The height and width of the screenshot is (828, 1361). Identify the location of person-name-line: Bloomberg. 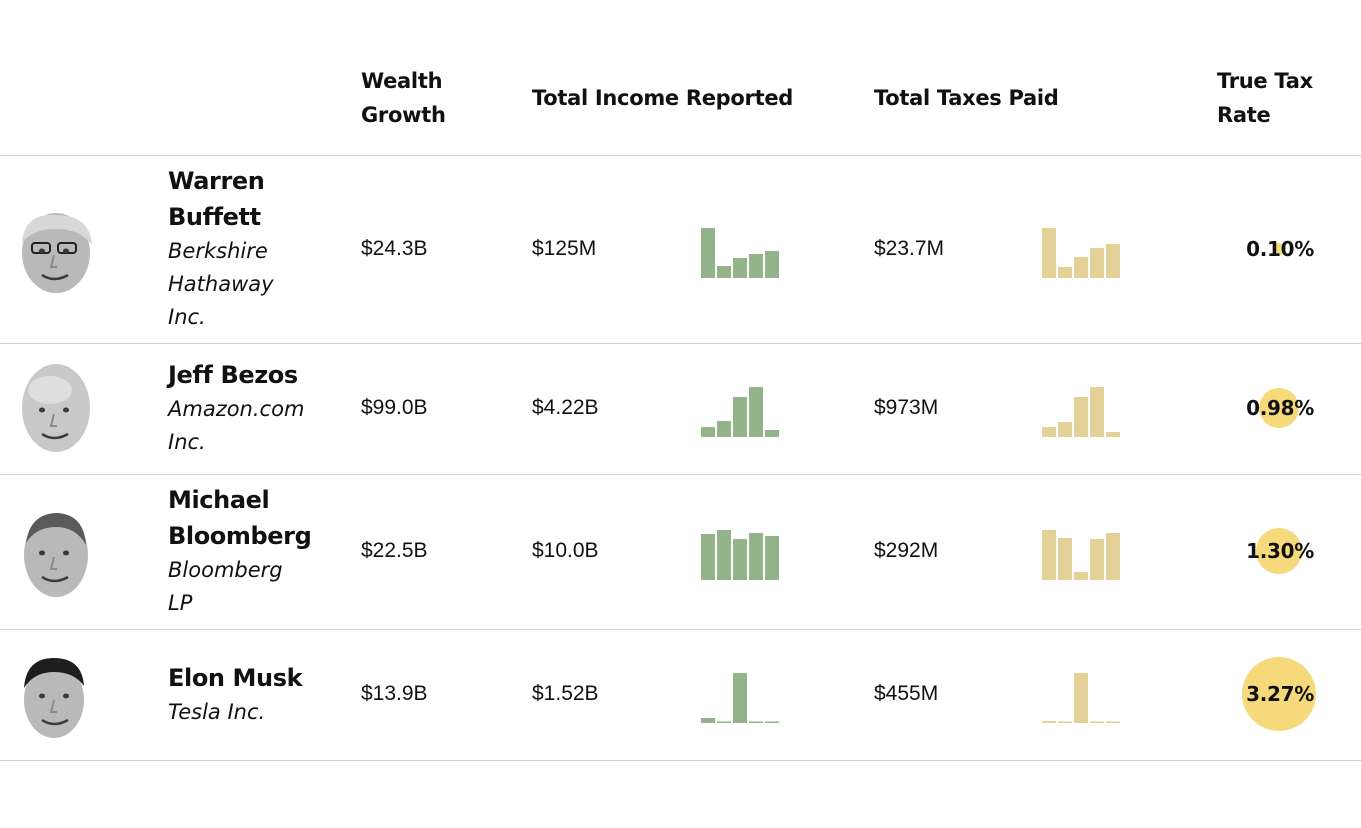
(240, 536).